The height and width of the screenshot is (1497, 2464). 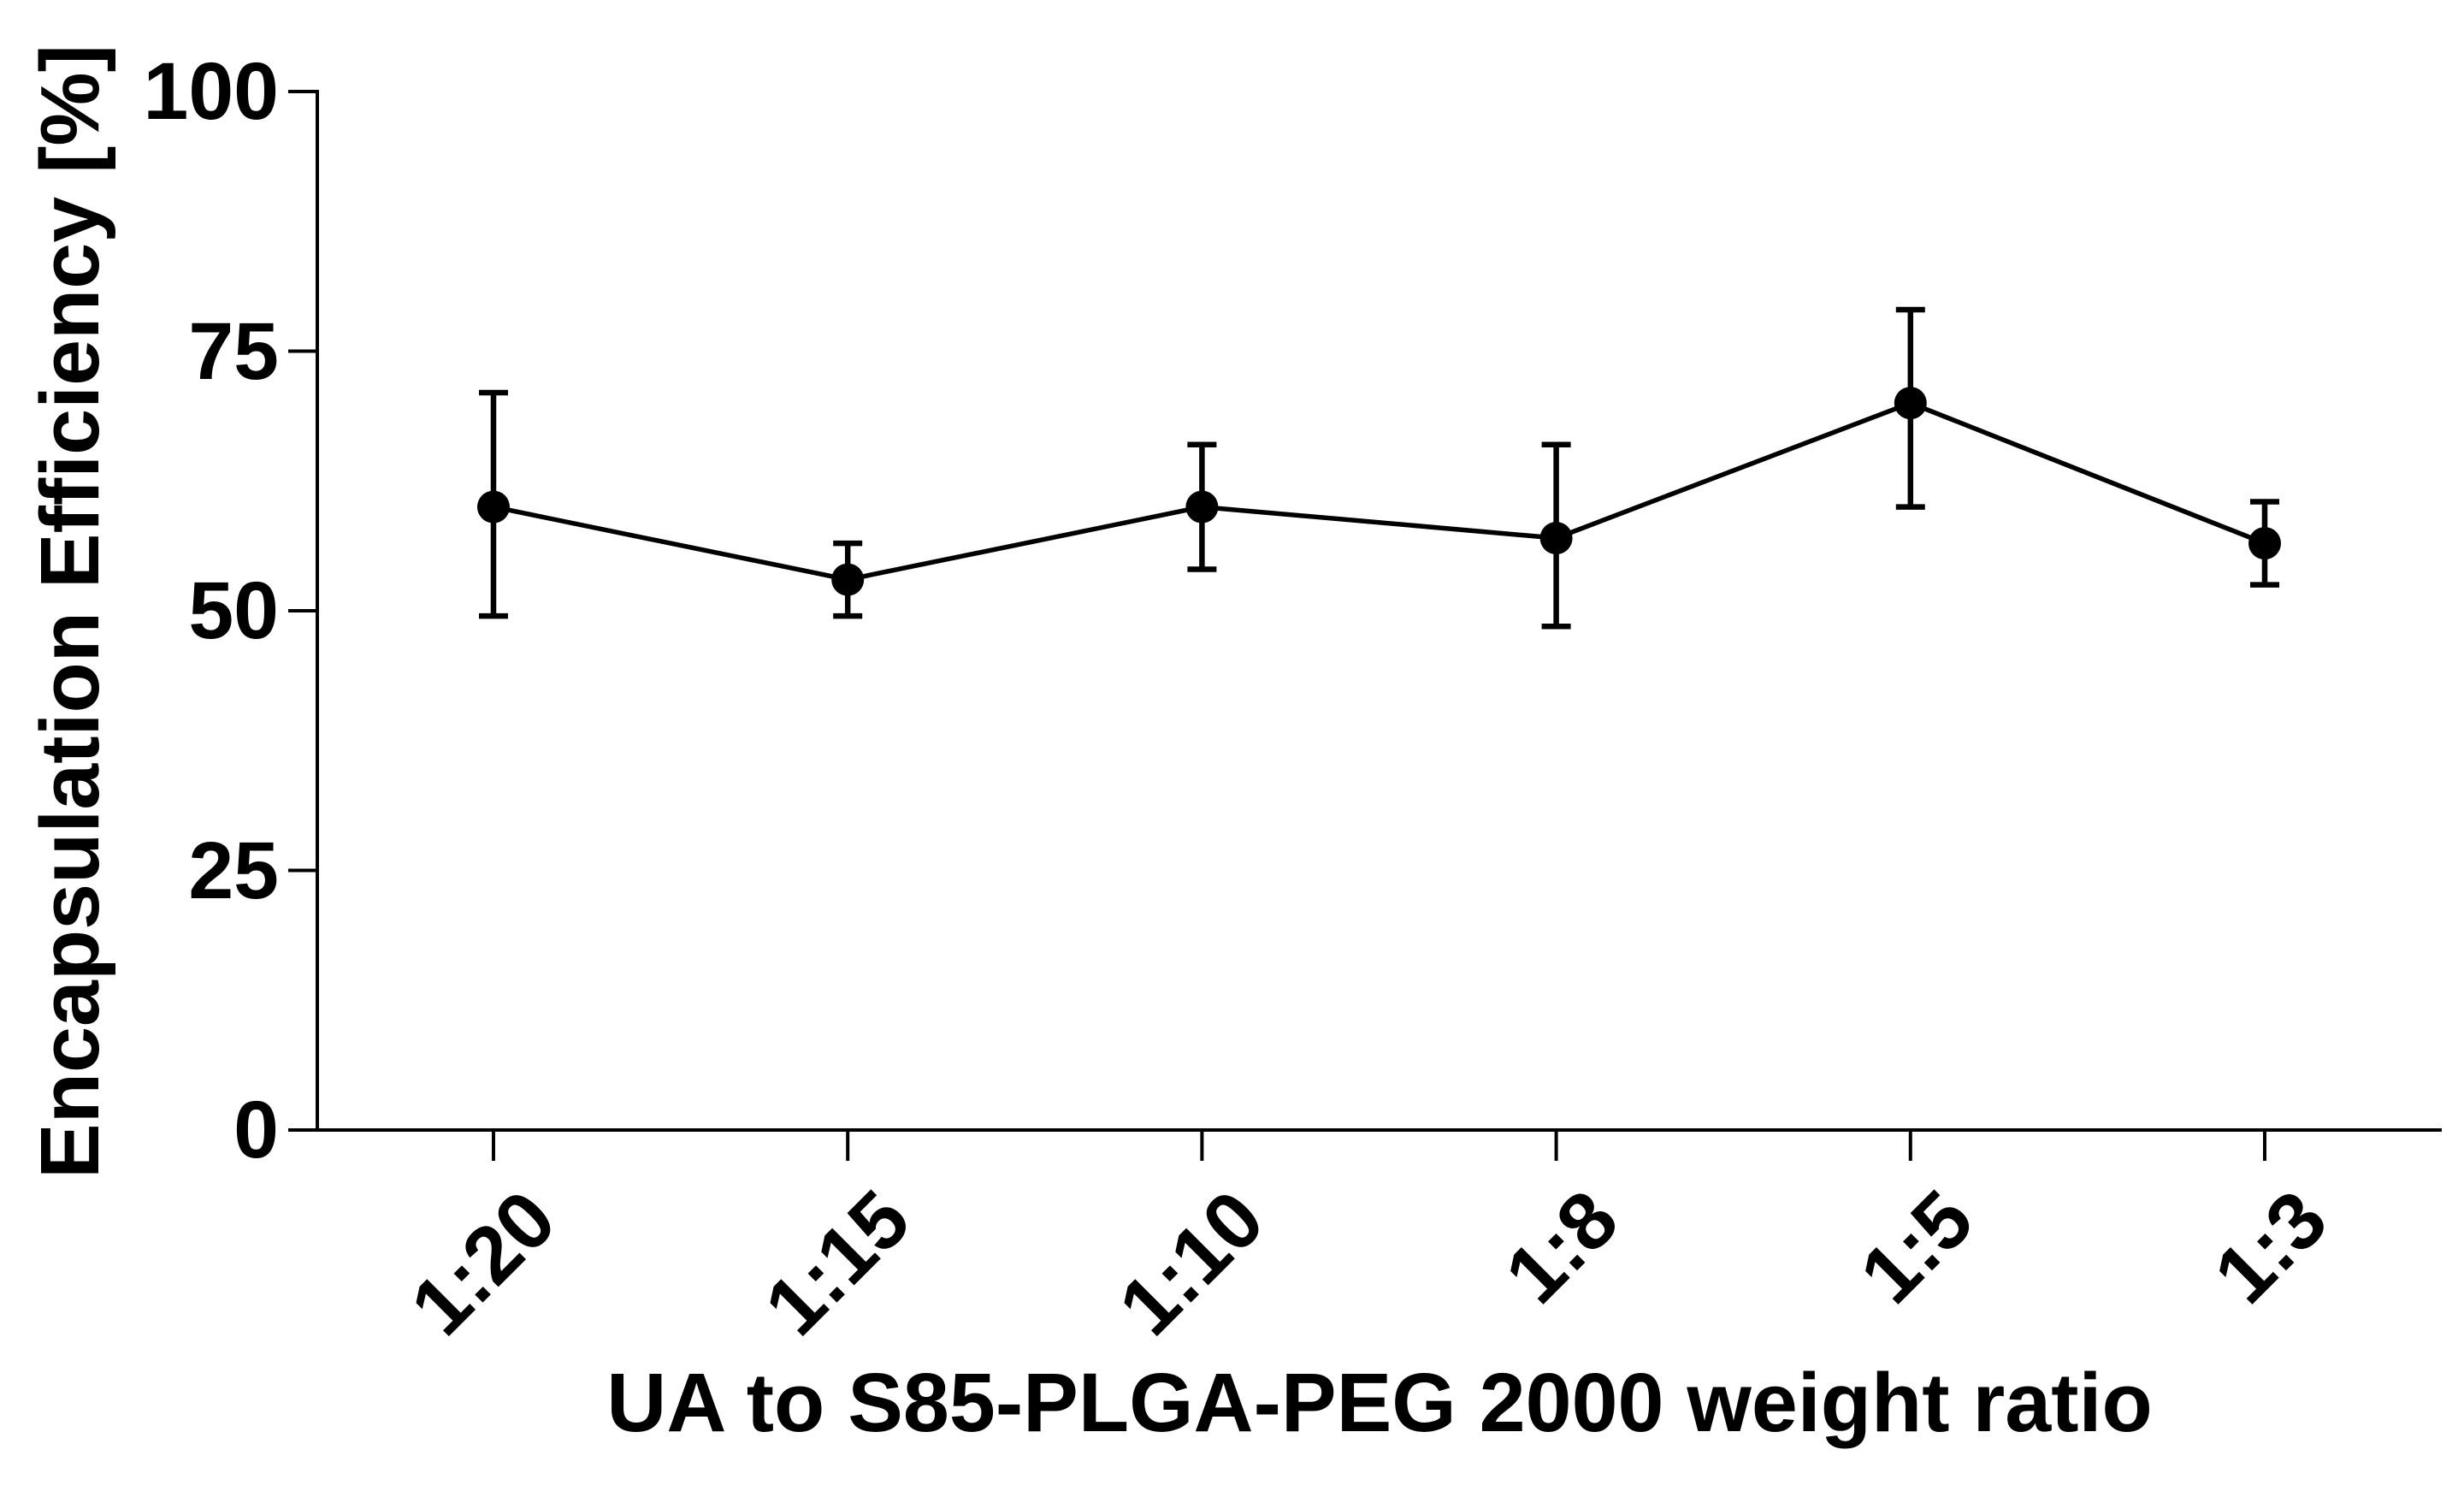 I want to click on y-tick-label: 0, so click(x=256, y=1130).